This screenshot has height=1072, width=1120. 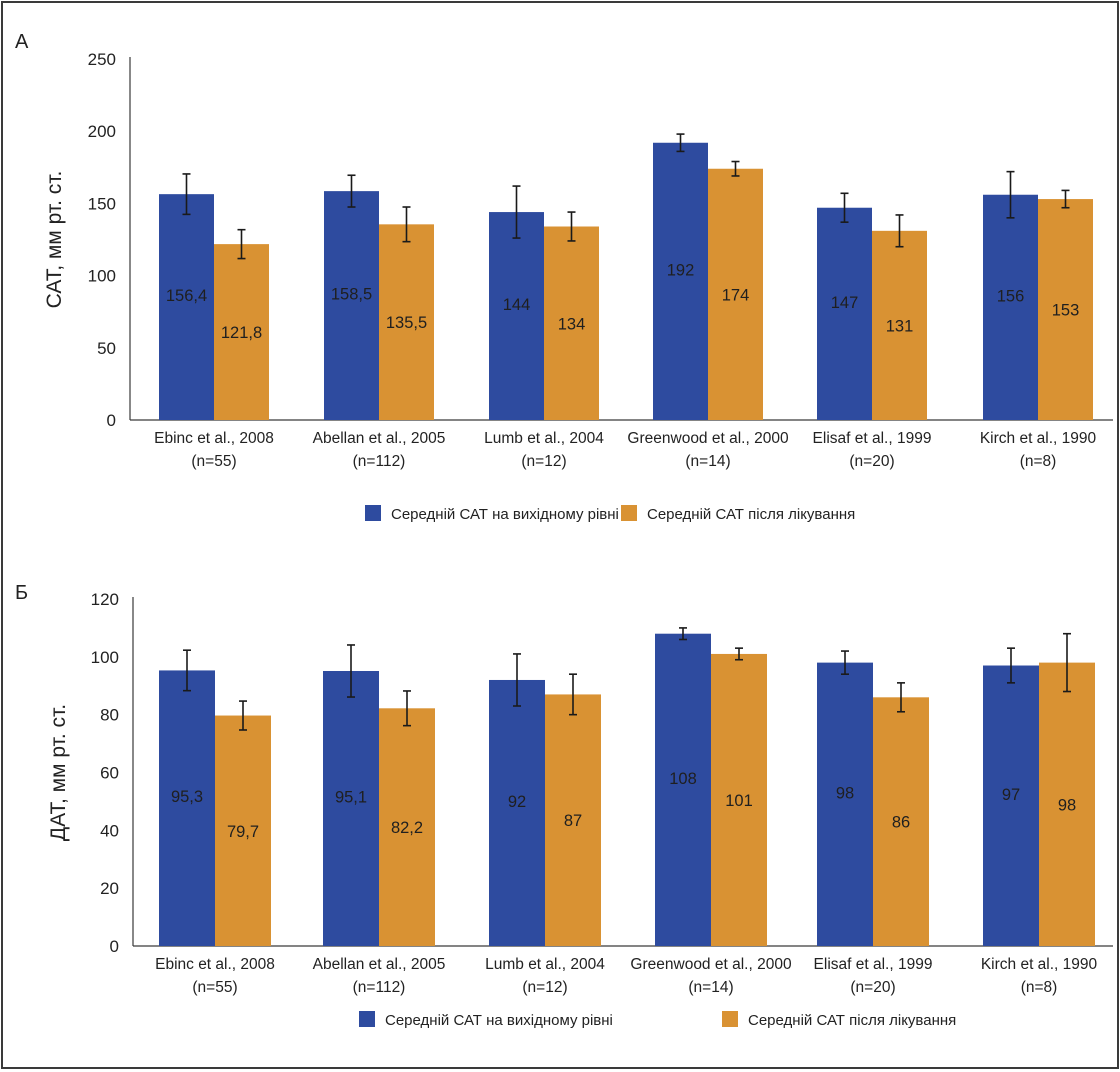 I want to click on data-label: 79,7, so click(x=243, y=832).